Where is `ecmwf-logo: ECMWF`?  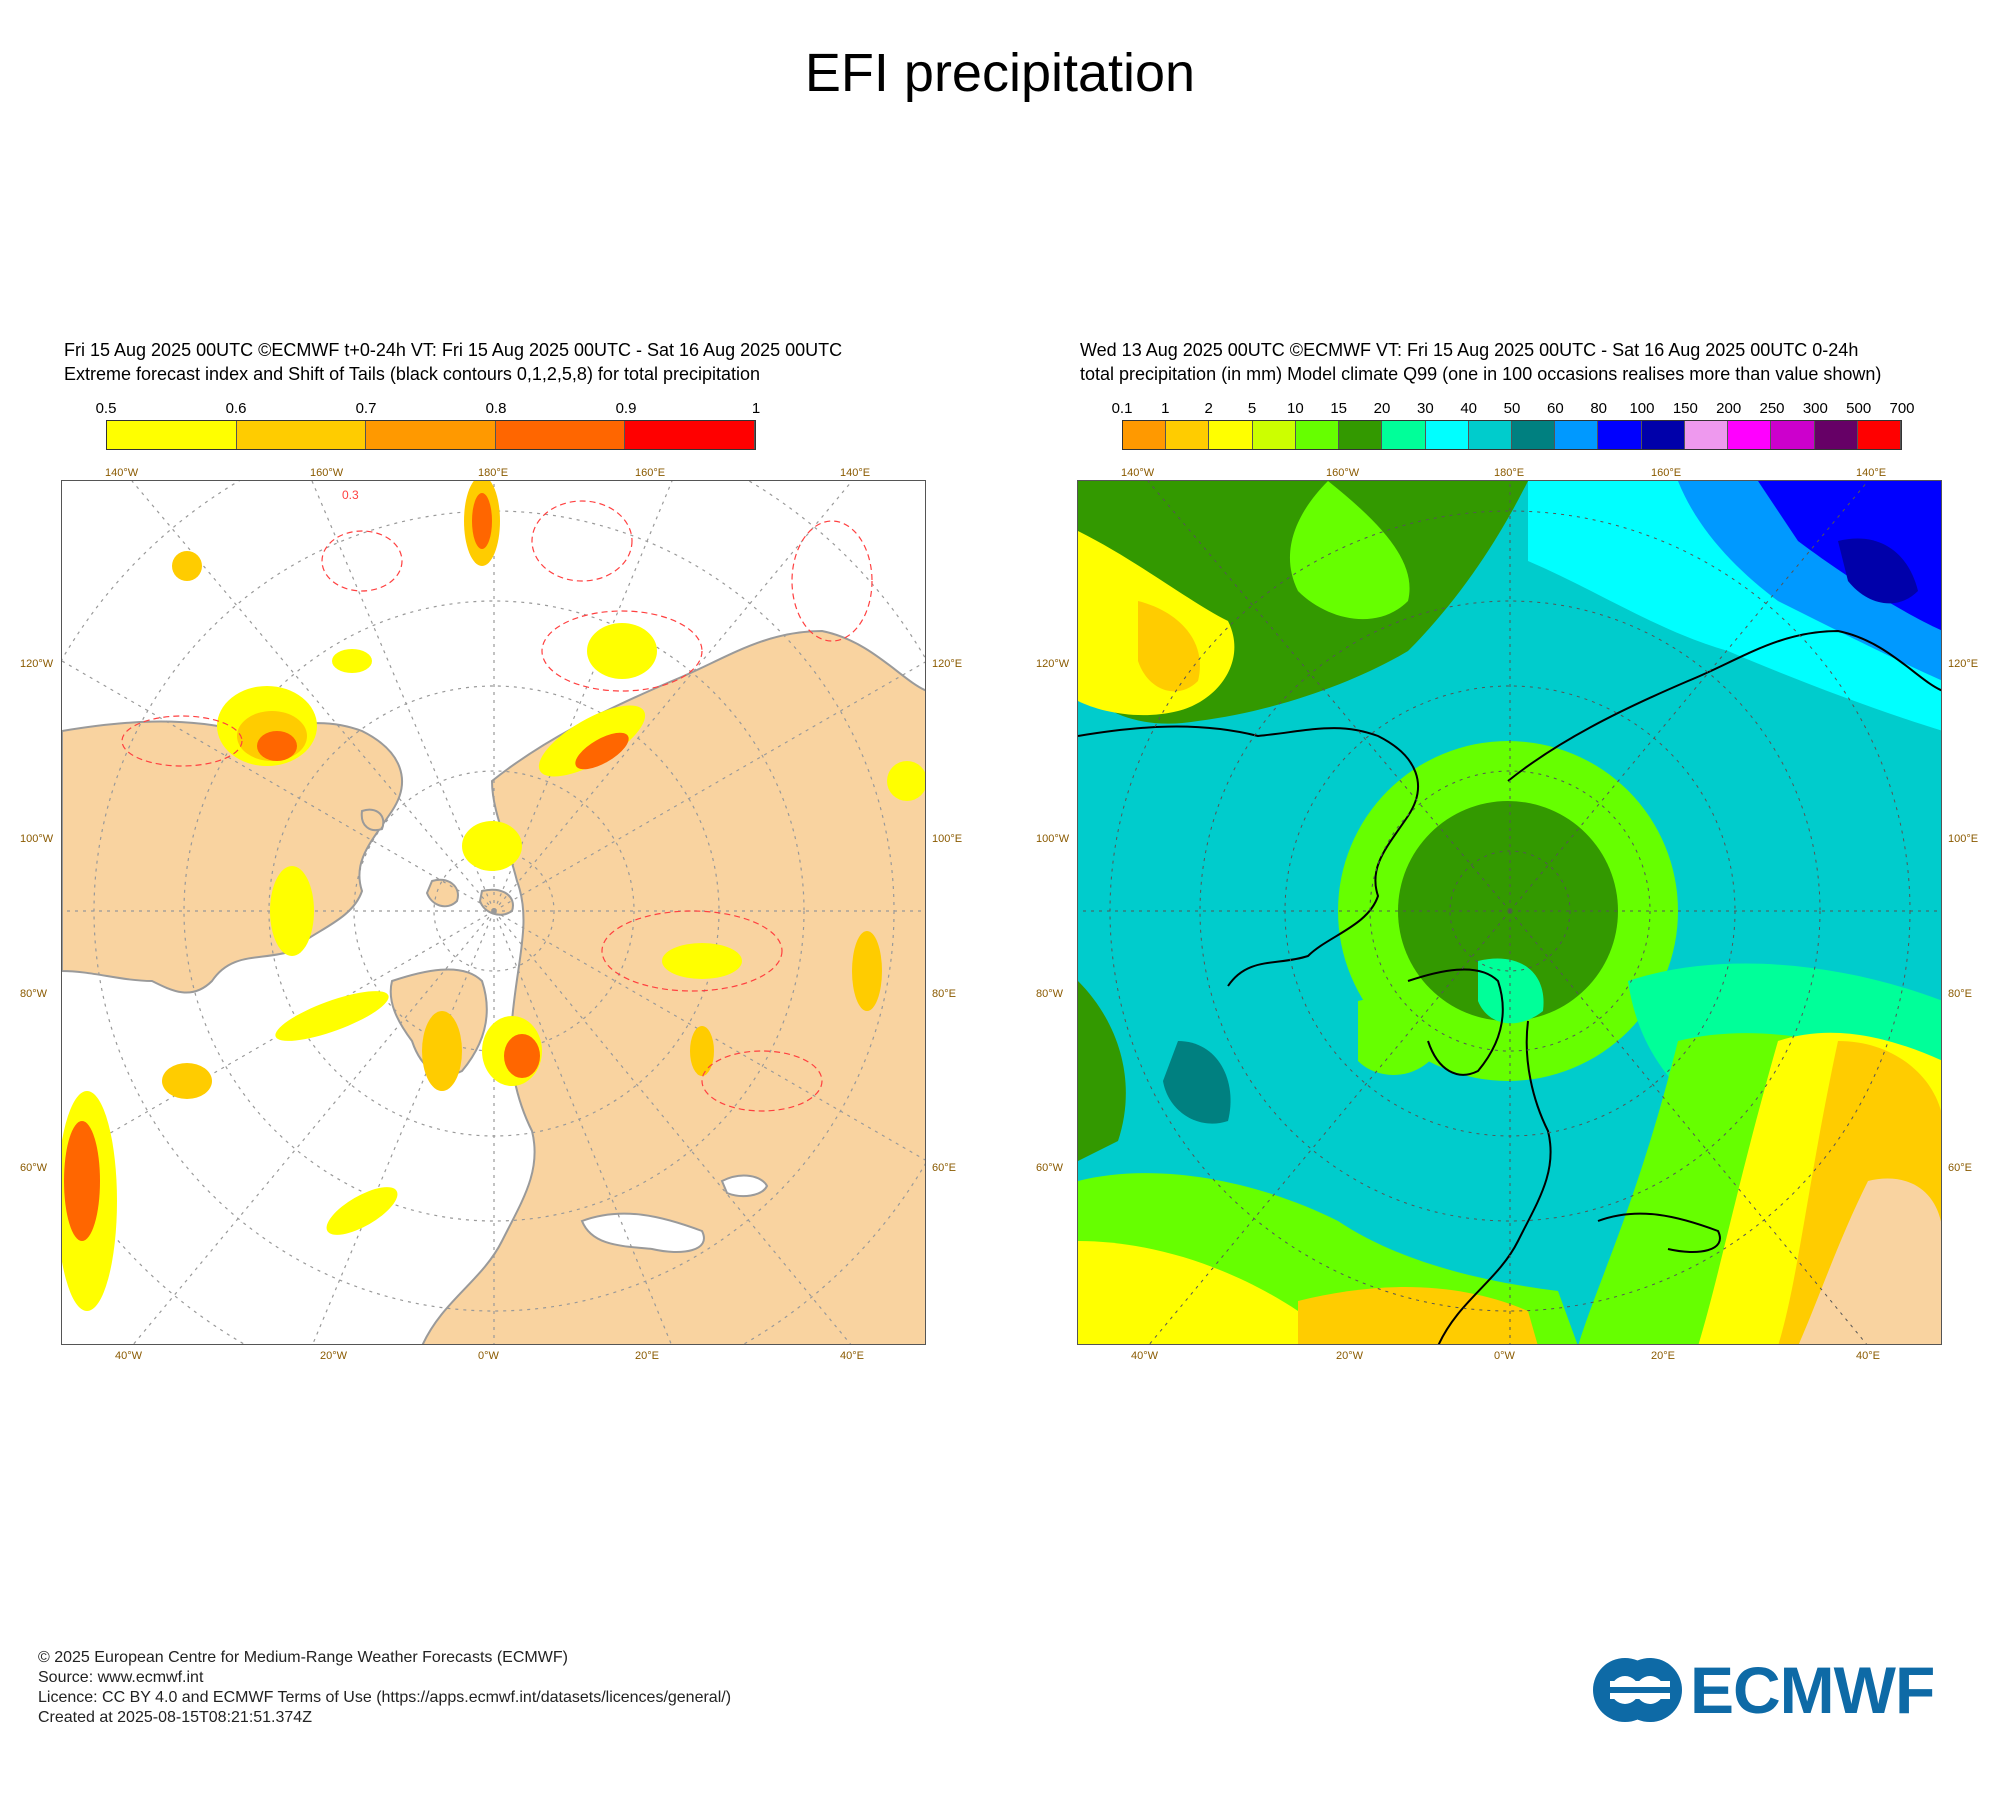
ecmwf-logo: ECMWF is located at coordinates (1780, 1690).